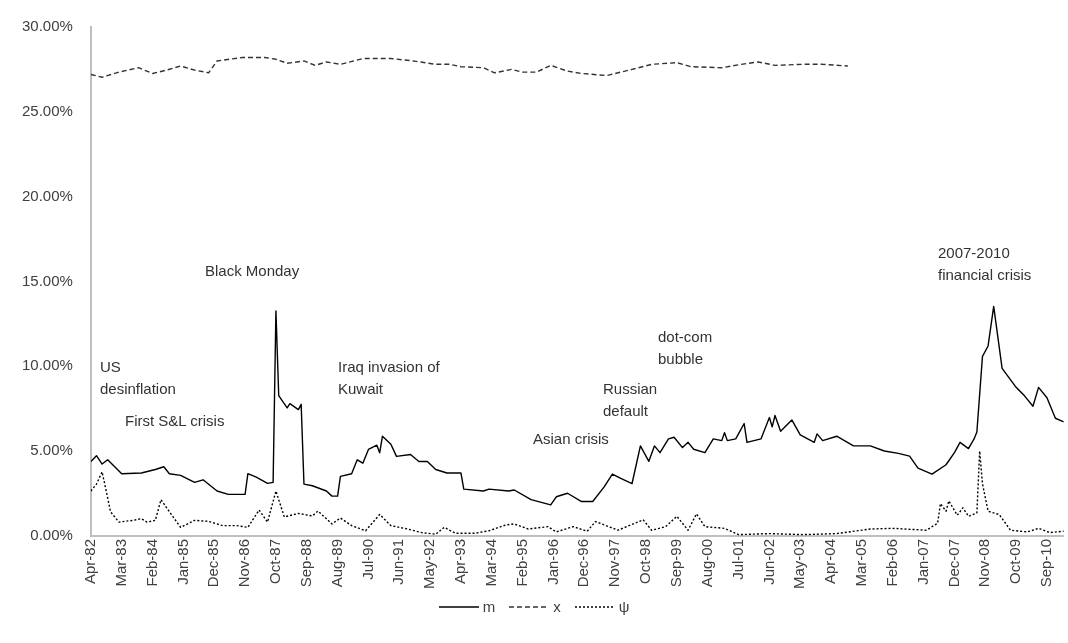  I want to click on x-tick-label: Apr-93, so click(460, 561).